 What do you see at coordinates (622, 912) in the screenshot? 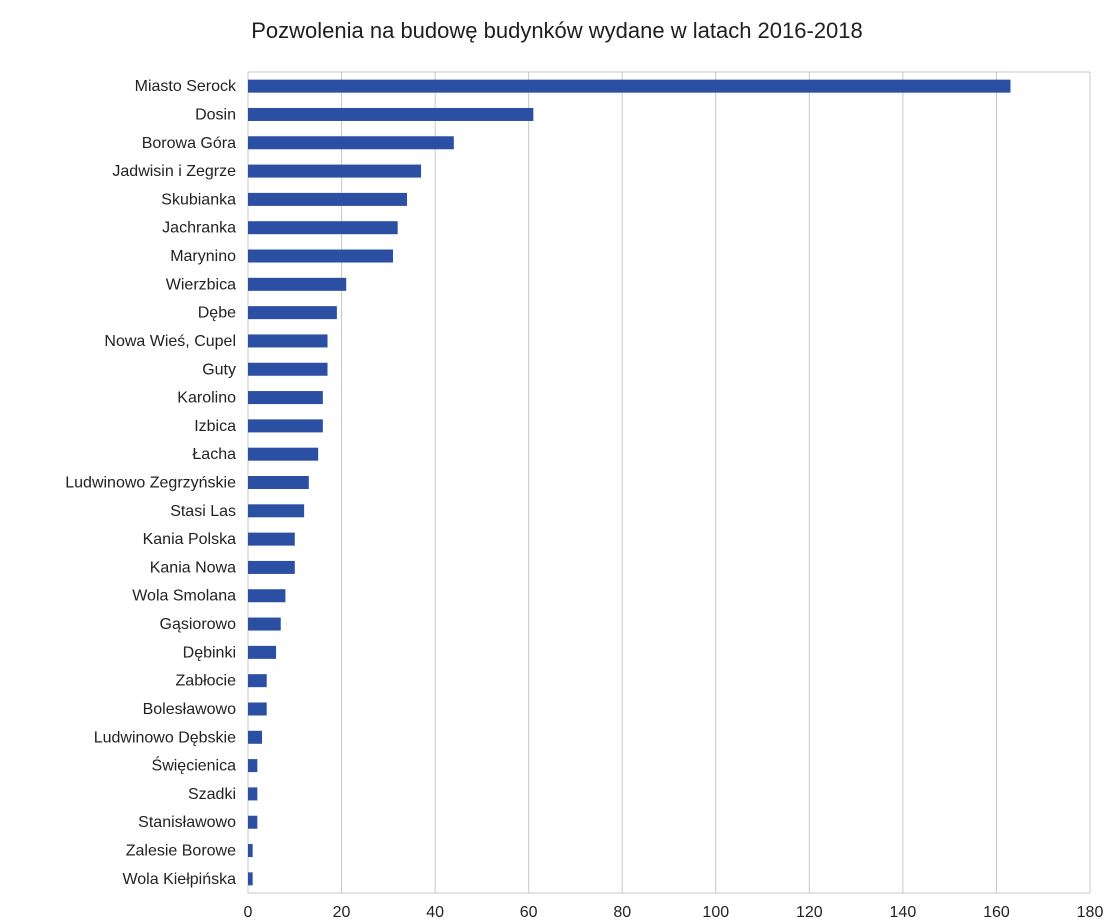
I see `x-tick-label: 80` at bounding box center [622, 912].